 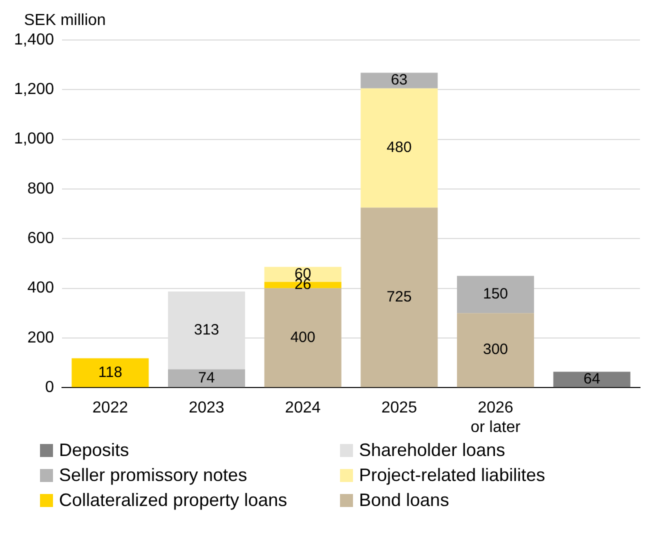 I want to click on data-label: 118, so click(x=110, y=372).